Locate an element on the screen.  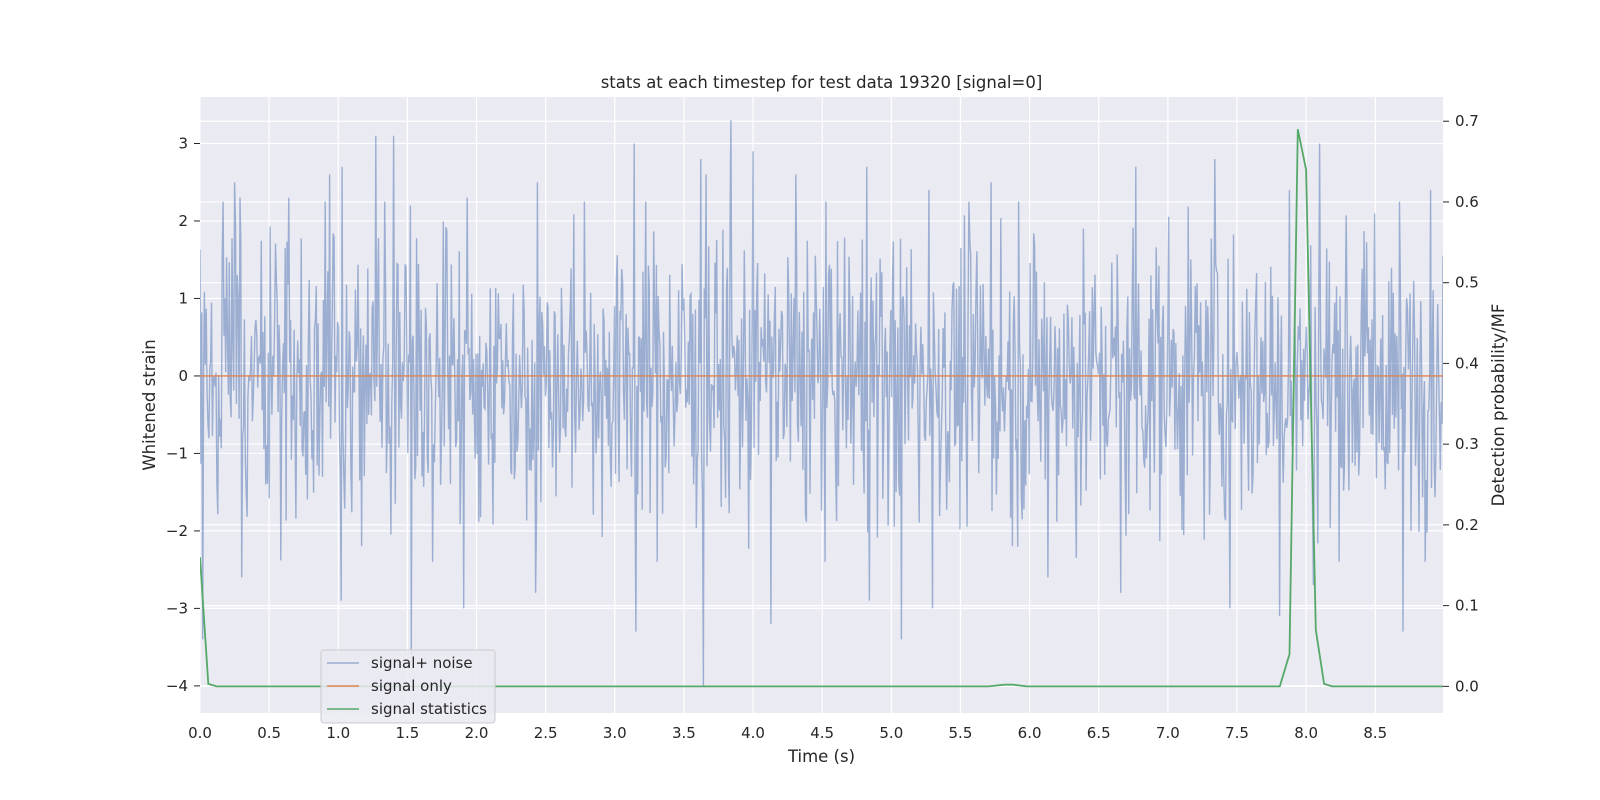
x-tick-label: 7.5 is located at coordinates (1237, 733).